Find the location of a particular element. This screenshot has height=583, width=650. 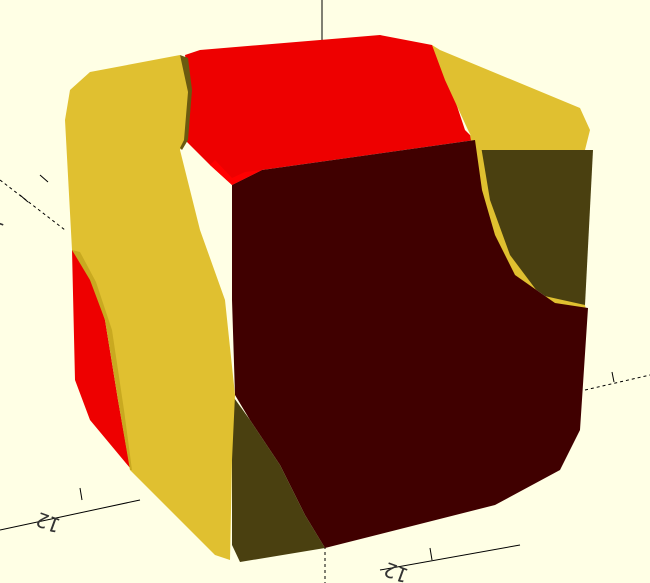

axis-tick-label-bottom-center: 12 is located at coordinates (396, 570).